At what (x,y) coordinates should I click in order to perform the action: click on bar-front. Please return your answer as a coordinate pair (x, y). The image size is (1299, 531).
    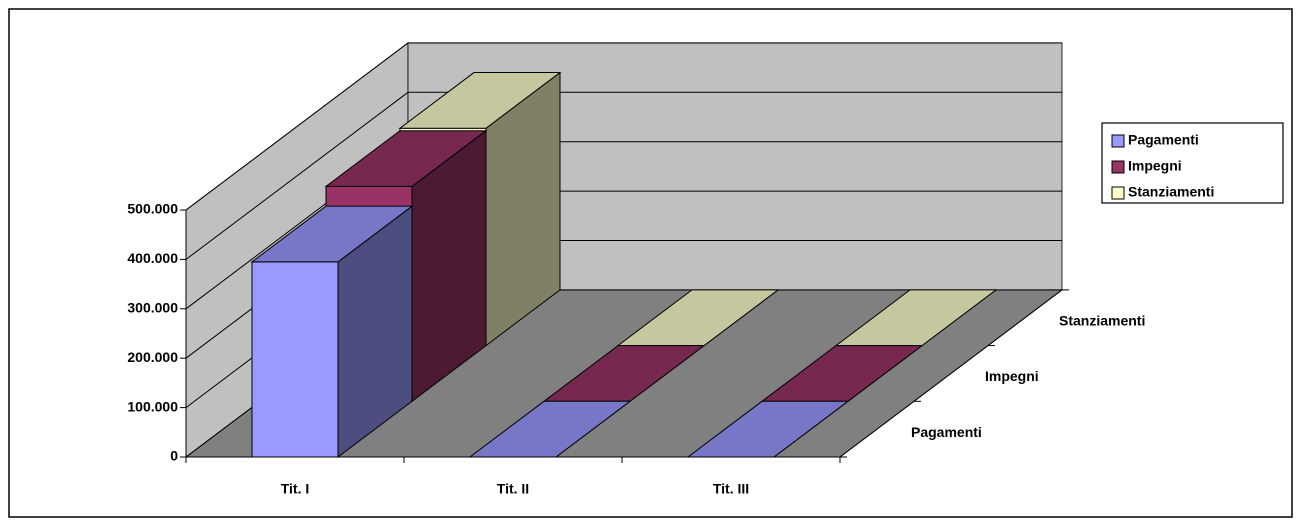
    Looking at the image, I should click on (295, 359).